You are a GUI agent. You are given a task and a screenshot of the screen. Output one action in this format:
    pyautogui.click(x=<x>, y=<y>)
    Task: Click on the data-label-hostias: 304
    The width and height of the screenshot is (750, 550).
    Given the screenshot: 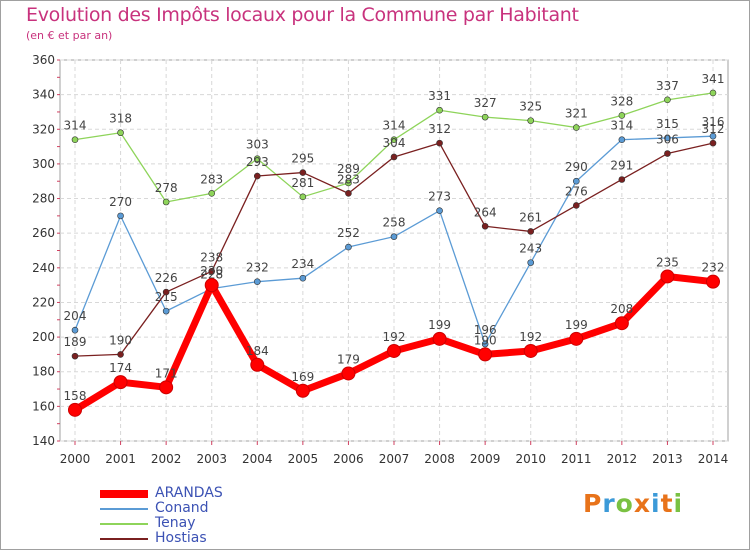 What is the action you would take?
    pyautogui.click(x=394, y=143)
    